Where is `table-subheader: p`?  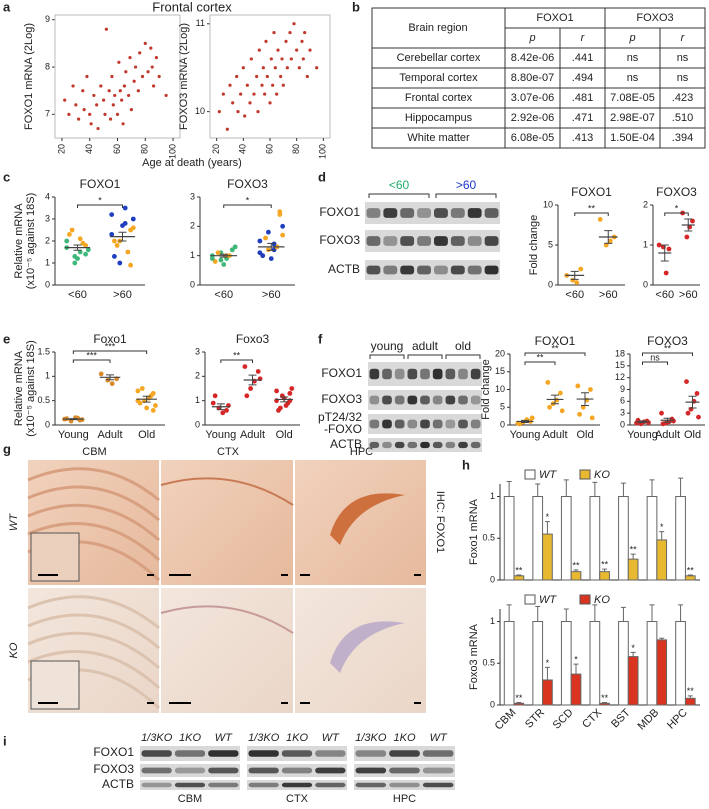 table-subheader: p is located at coordinates (631, 38).